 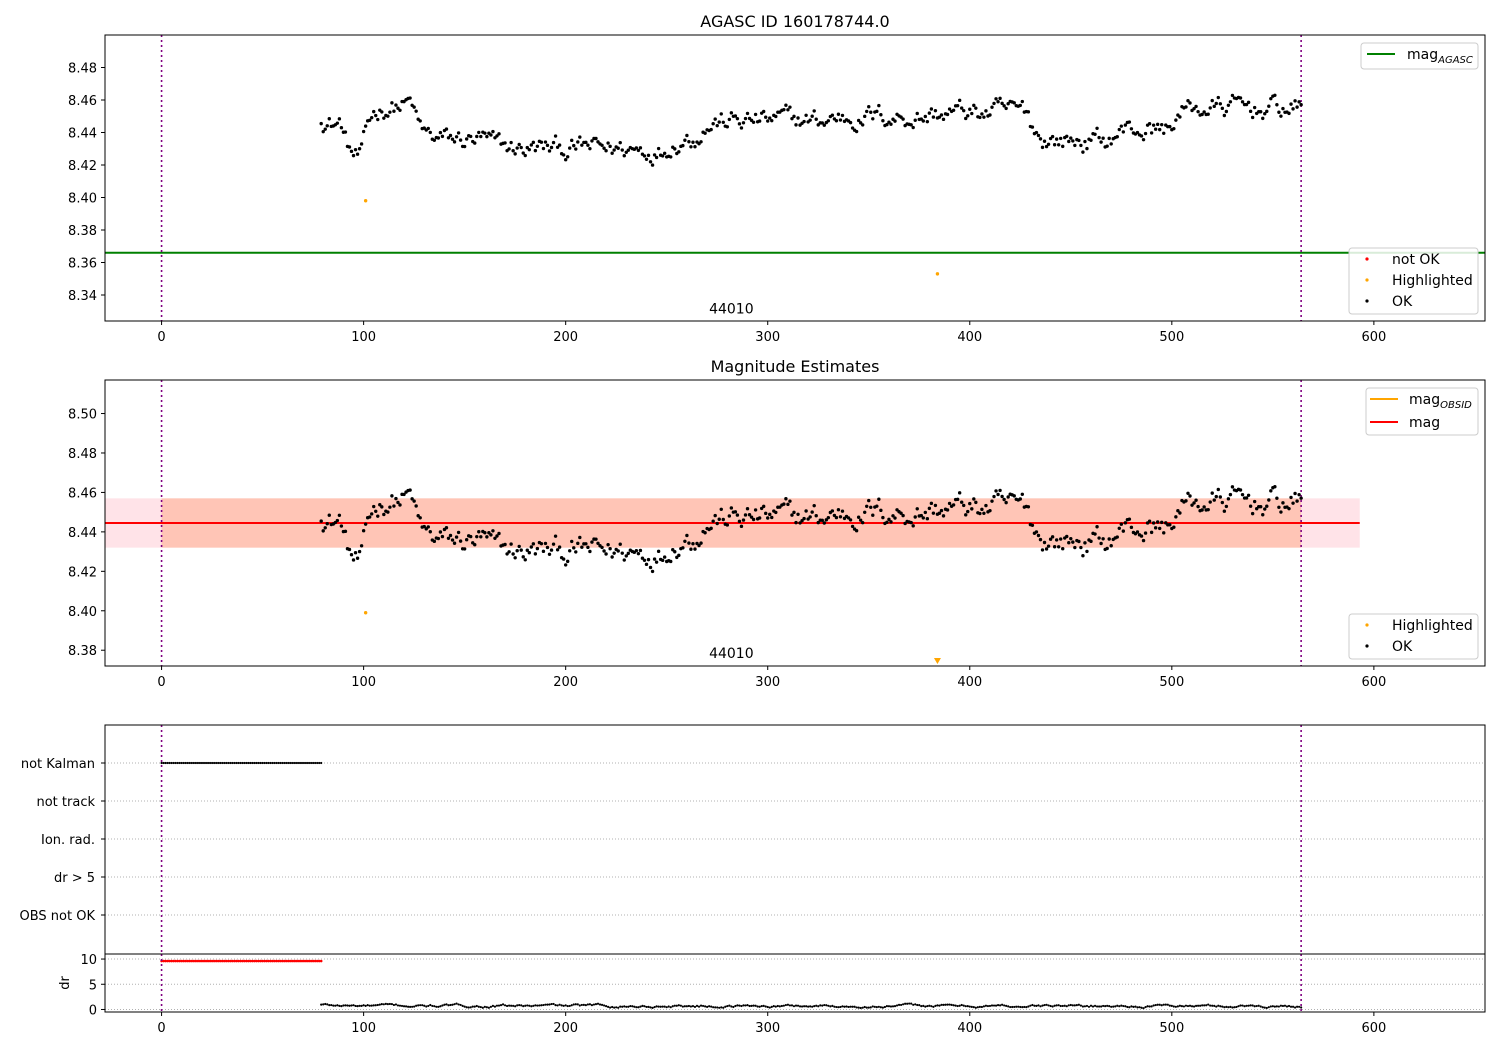 I want to click on y-tick-label: 8.46, so click(x=82, y=493).